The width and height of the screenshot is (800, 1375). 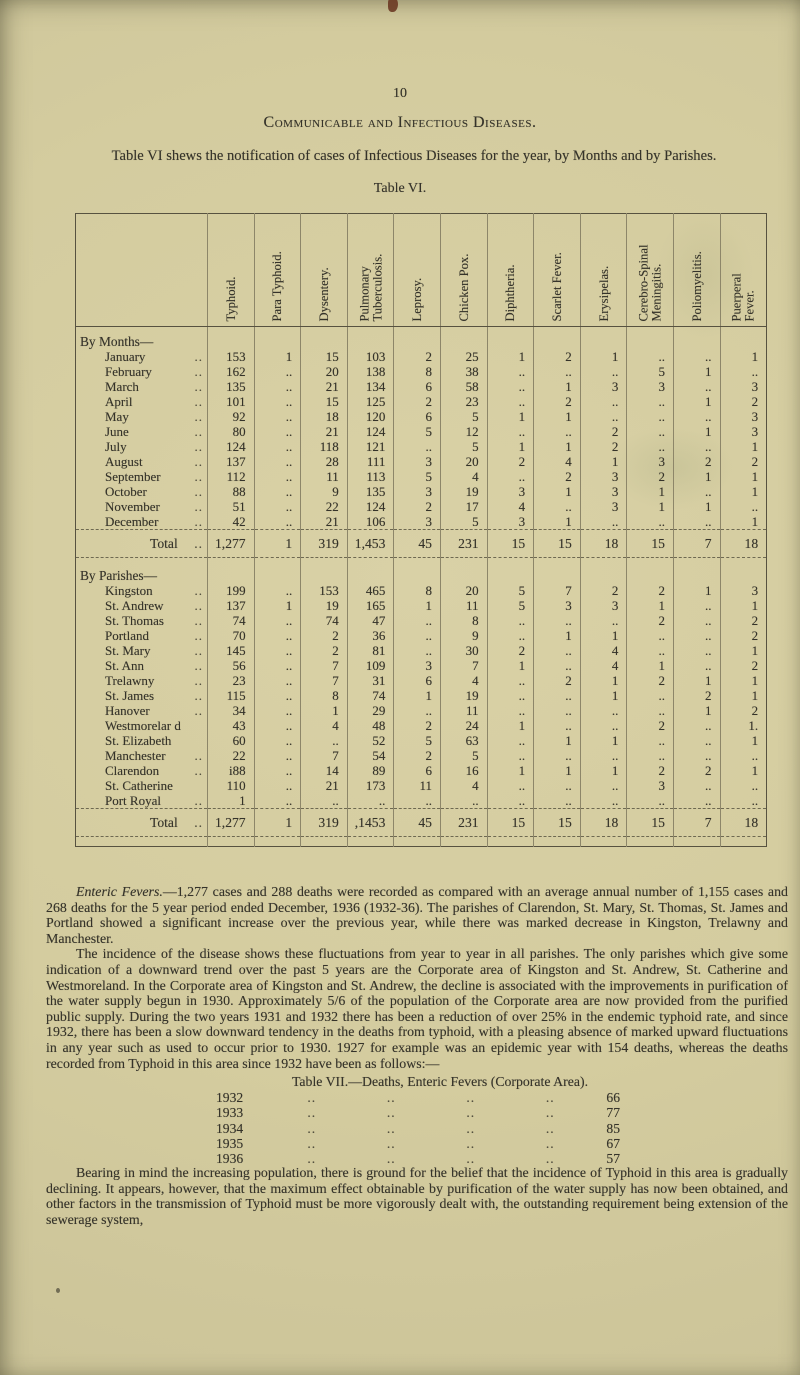 I want to click on cell-value: 80, so click(x=231, y=431).